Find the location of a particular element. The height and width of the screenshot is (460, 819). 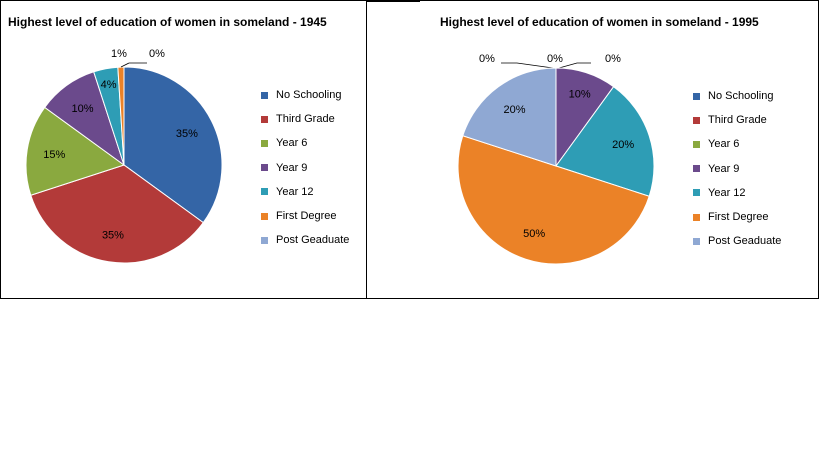

data-label: 15% is located at coordinates (54, 155).